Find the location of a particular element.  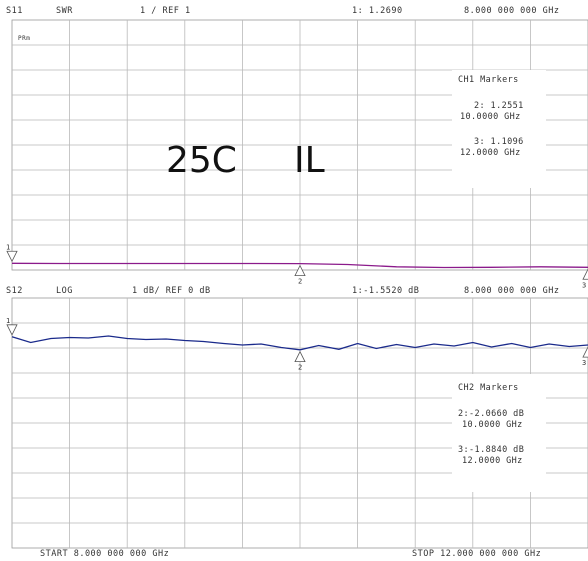

ch1-marker2-freq: 10.0000 GHz is located at coordinates (490, 117).